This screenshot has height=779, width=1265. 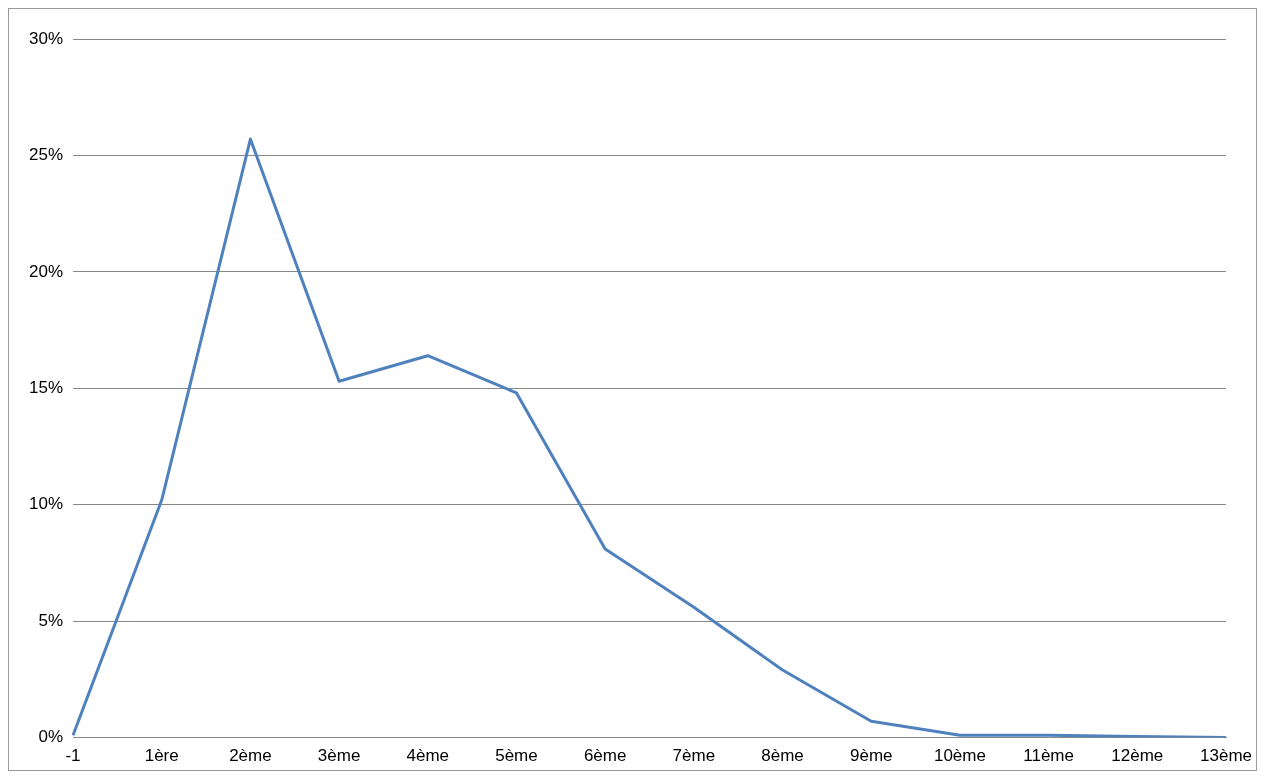 I want to click on x-tick-label: 5ème, so click(x=516, y=756).